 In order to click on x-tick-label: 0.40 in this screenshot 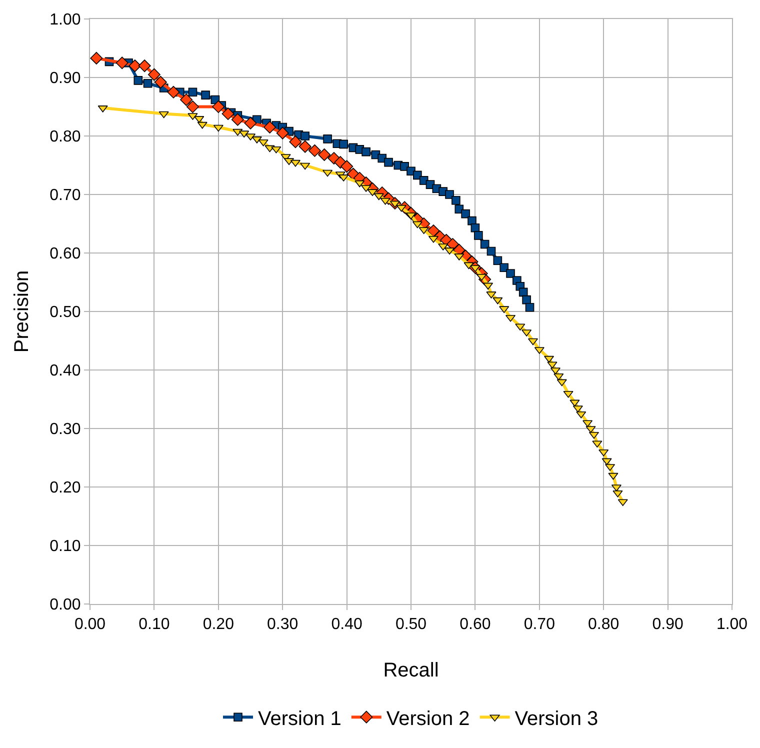, I will do `click(346, 625)`.